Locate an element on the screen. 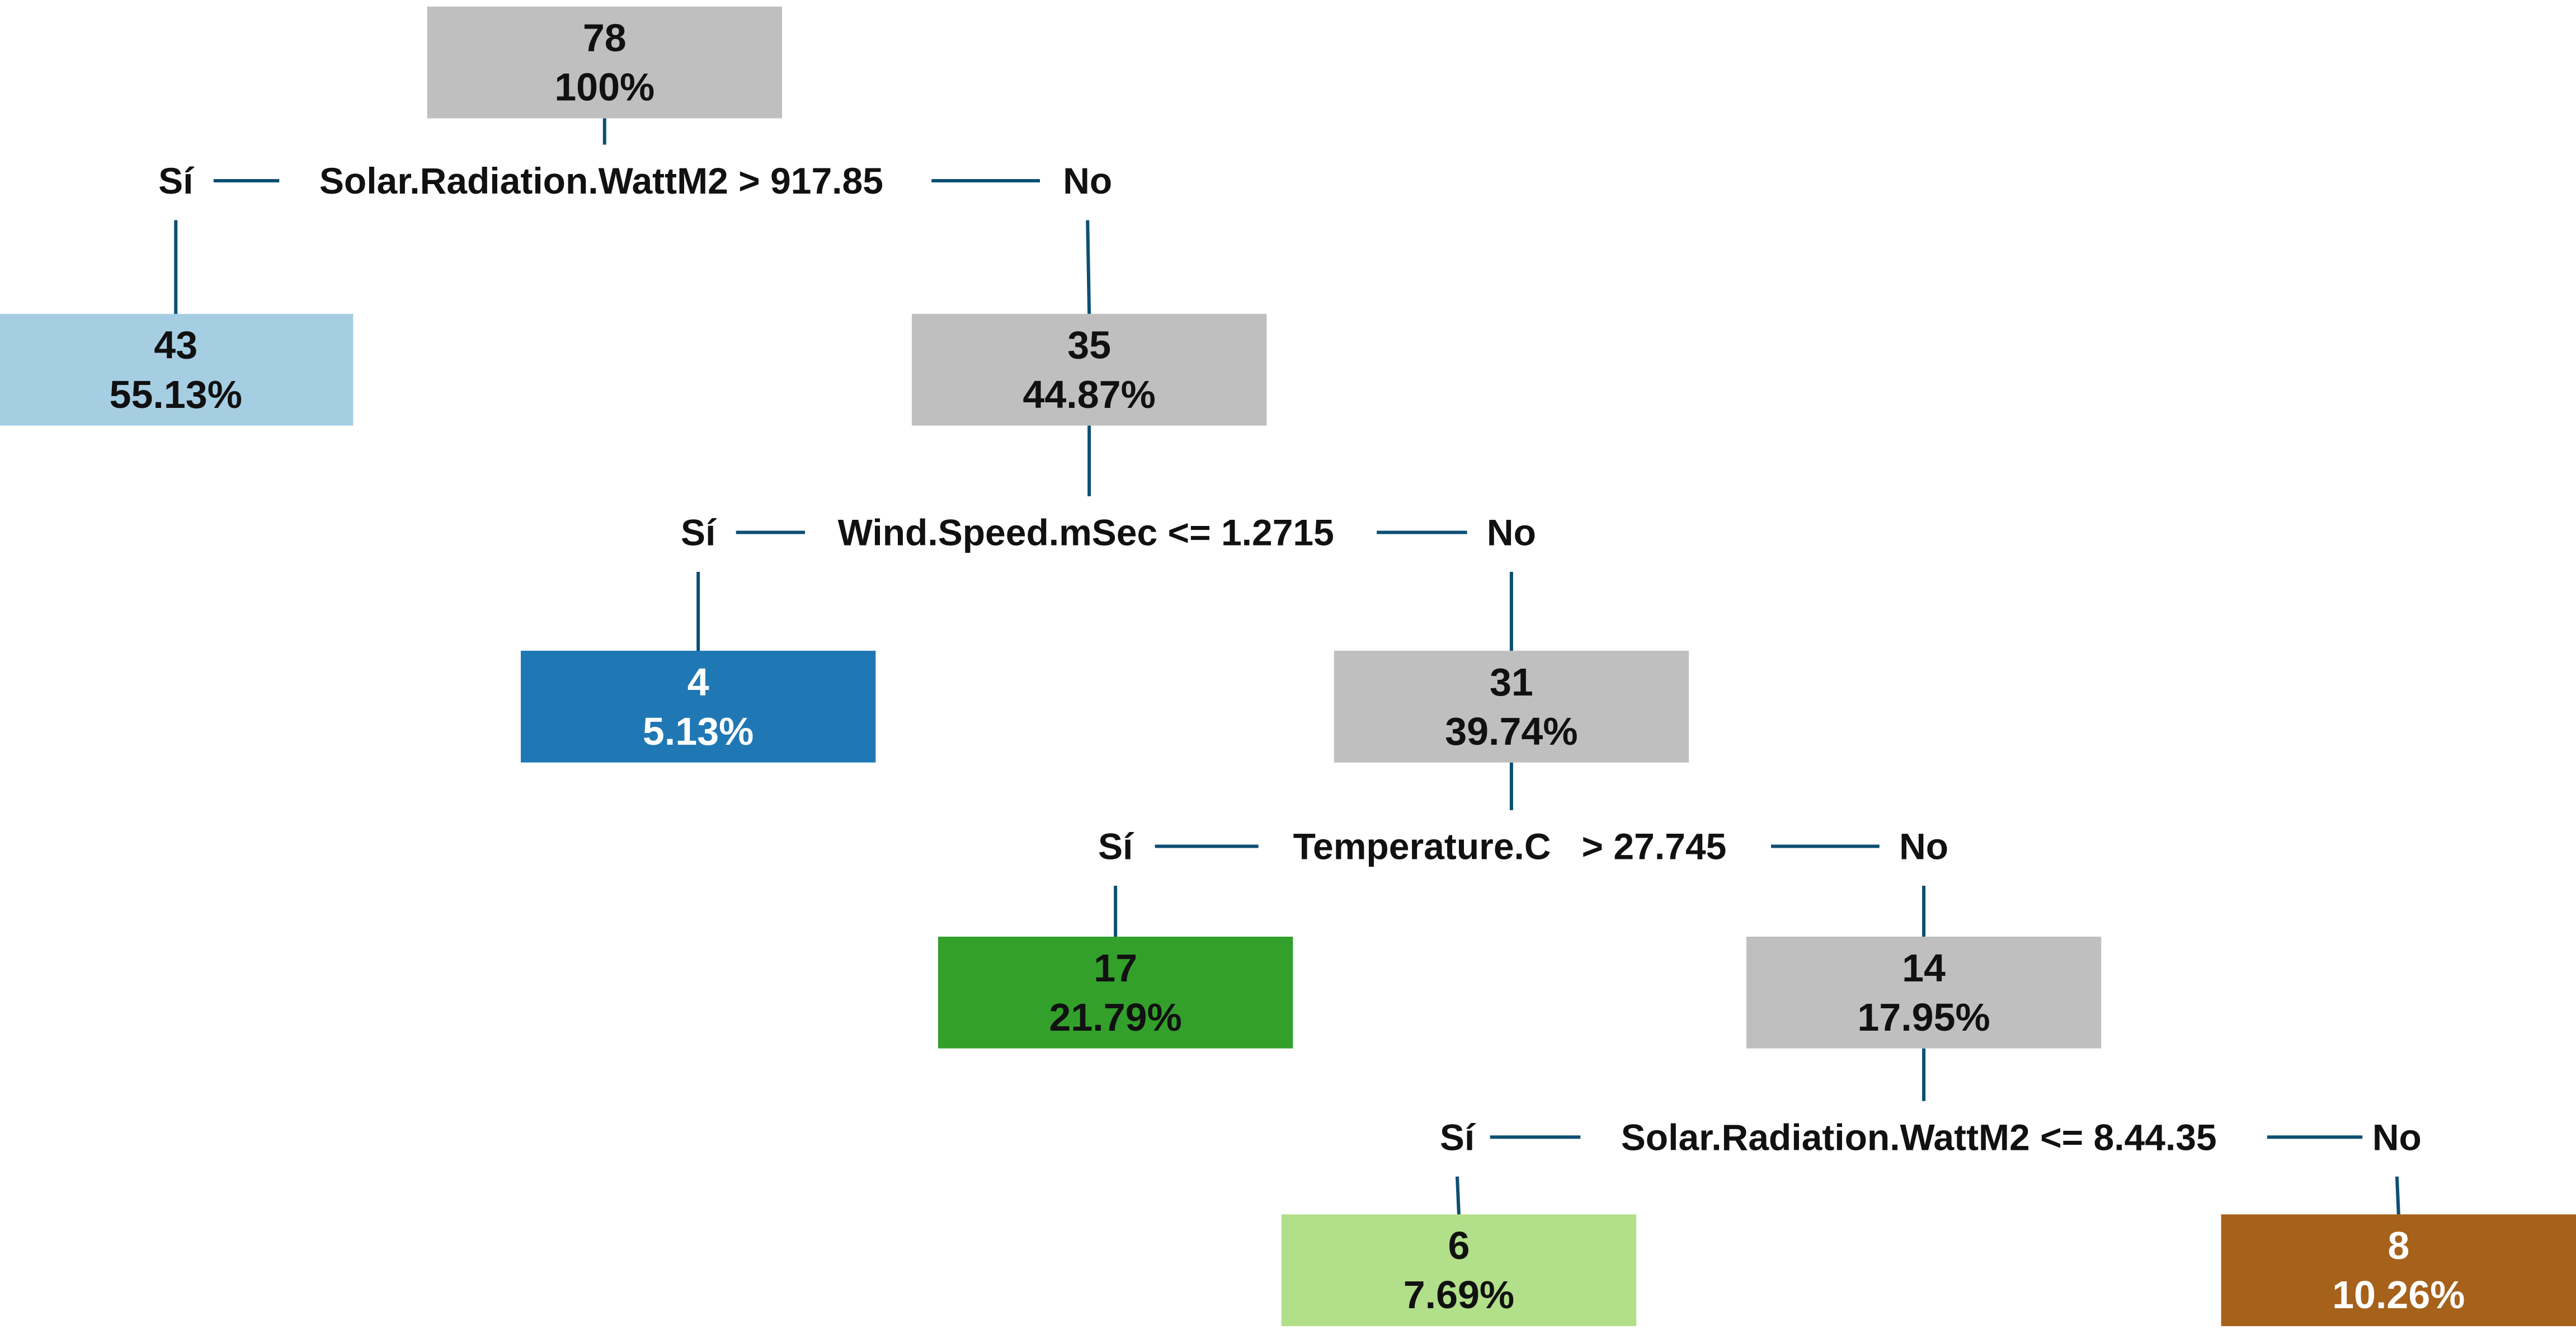 The image size is (2576, 1344). tree-node-n4: 4 5.13% is located at coordinates (698, 706).